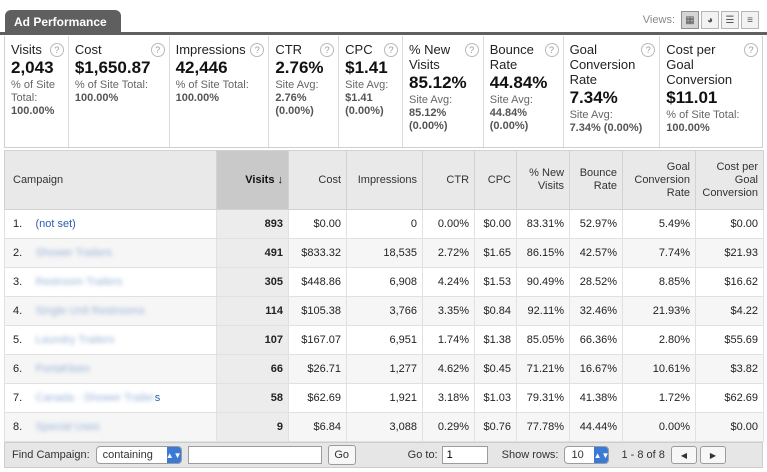 Image resolution: width=767 pixels, height=472 pixels. What do you see at coordinates (73, 253) in the screenshot?
I see `campaign-link: Shower Trailers` at bounding box center [73, 253].